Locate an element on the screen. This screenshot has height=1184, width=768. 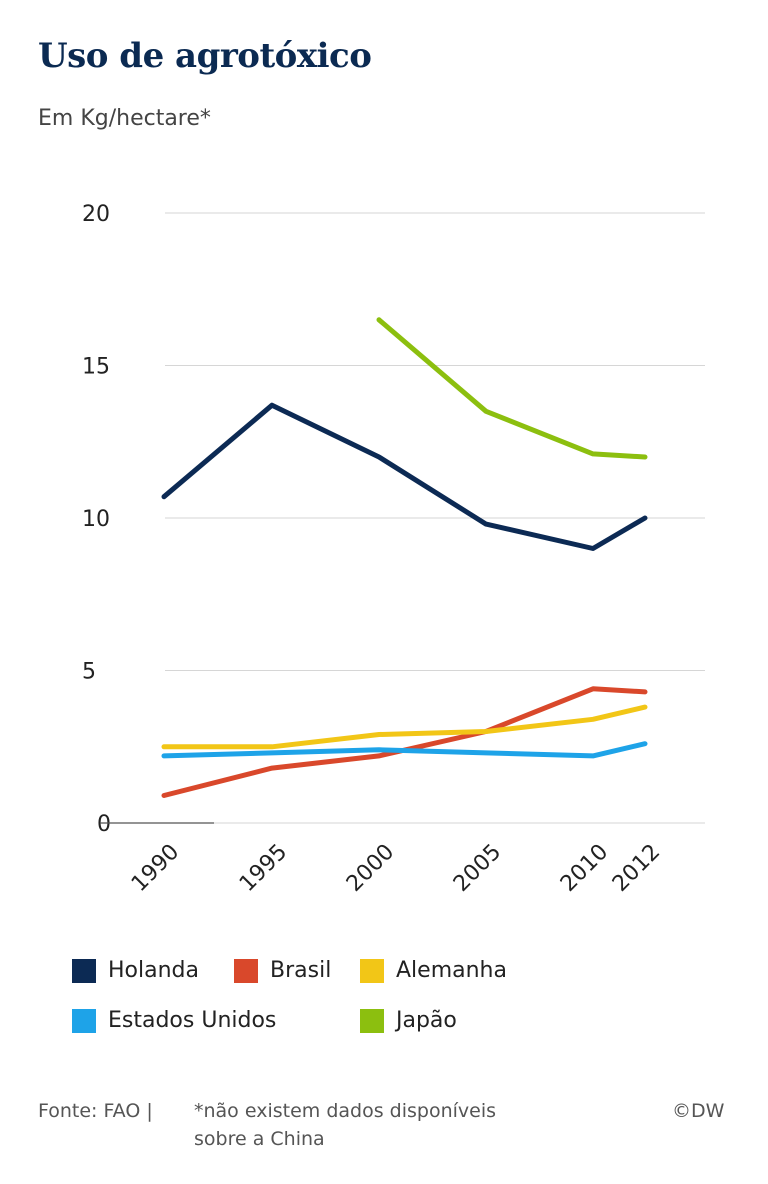
chart-subtitle: Em Kg/hectare* is located at coordinates (124, 118).